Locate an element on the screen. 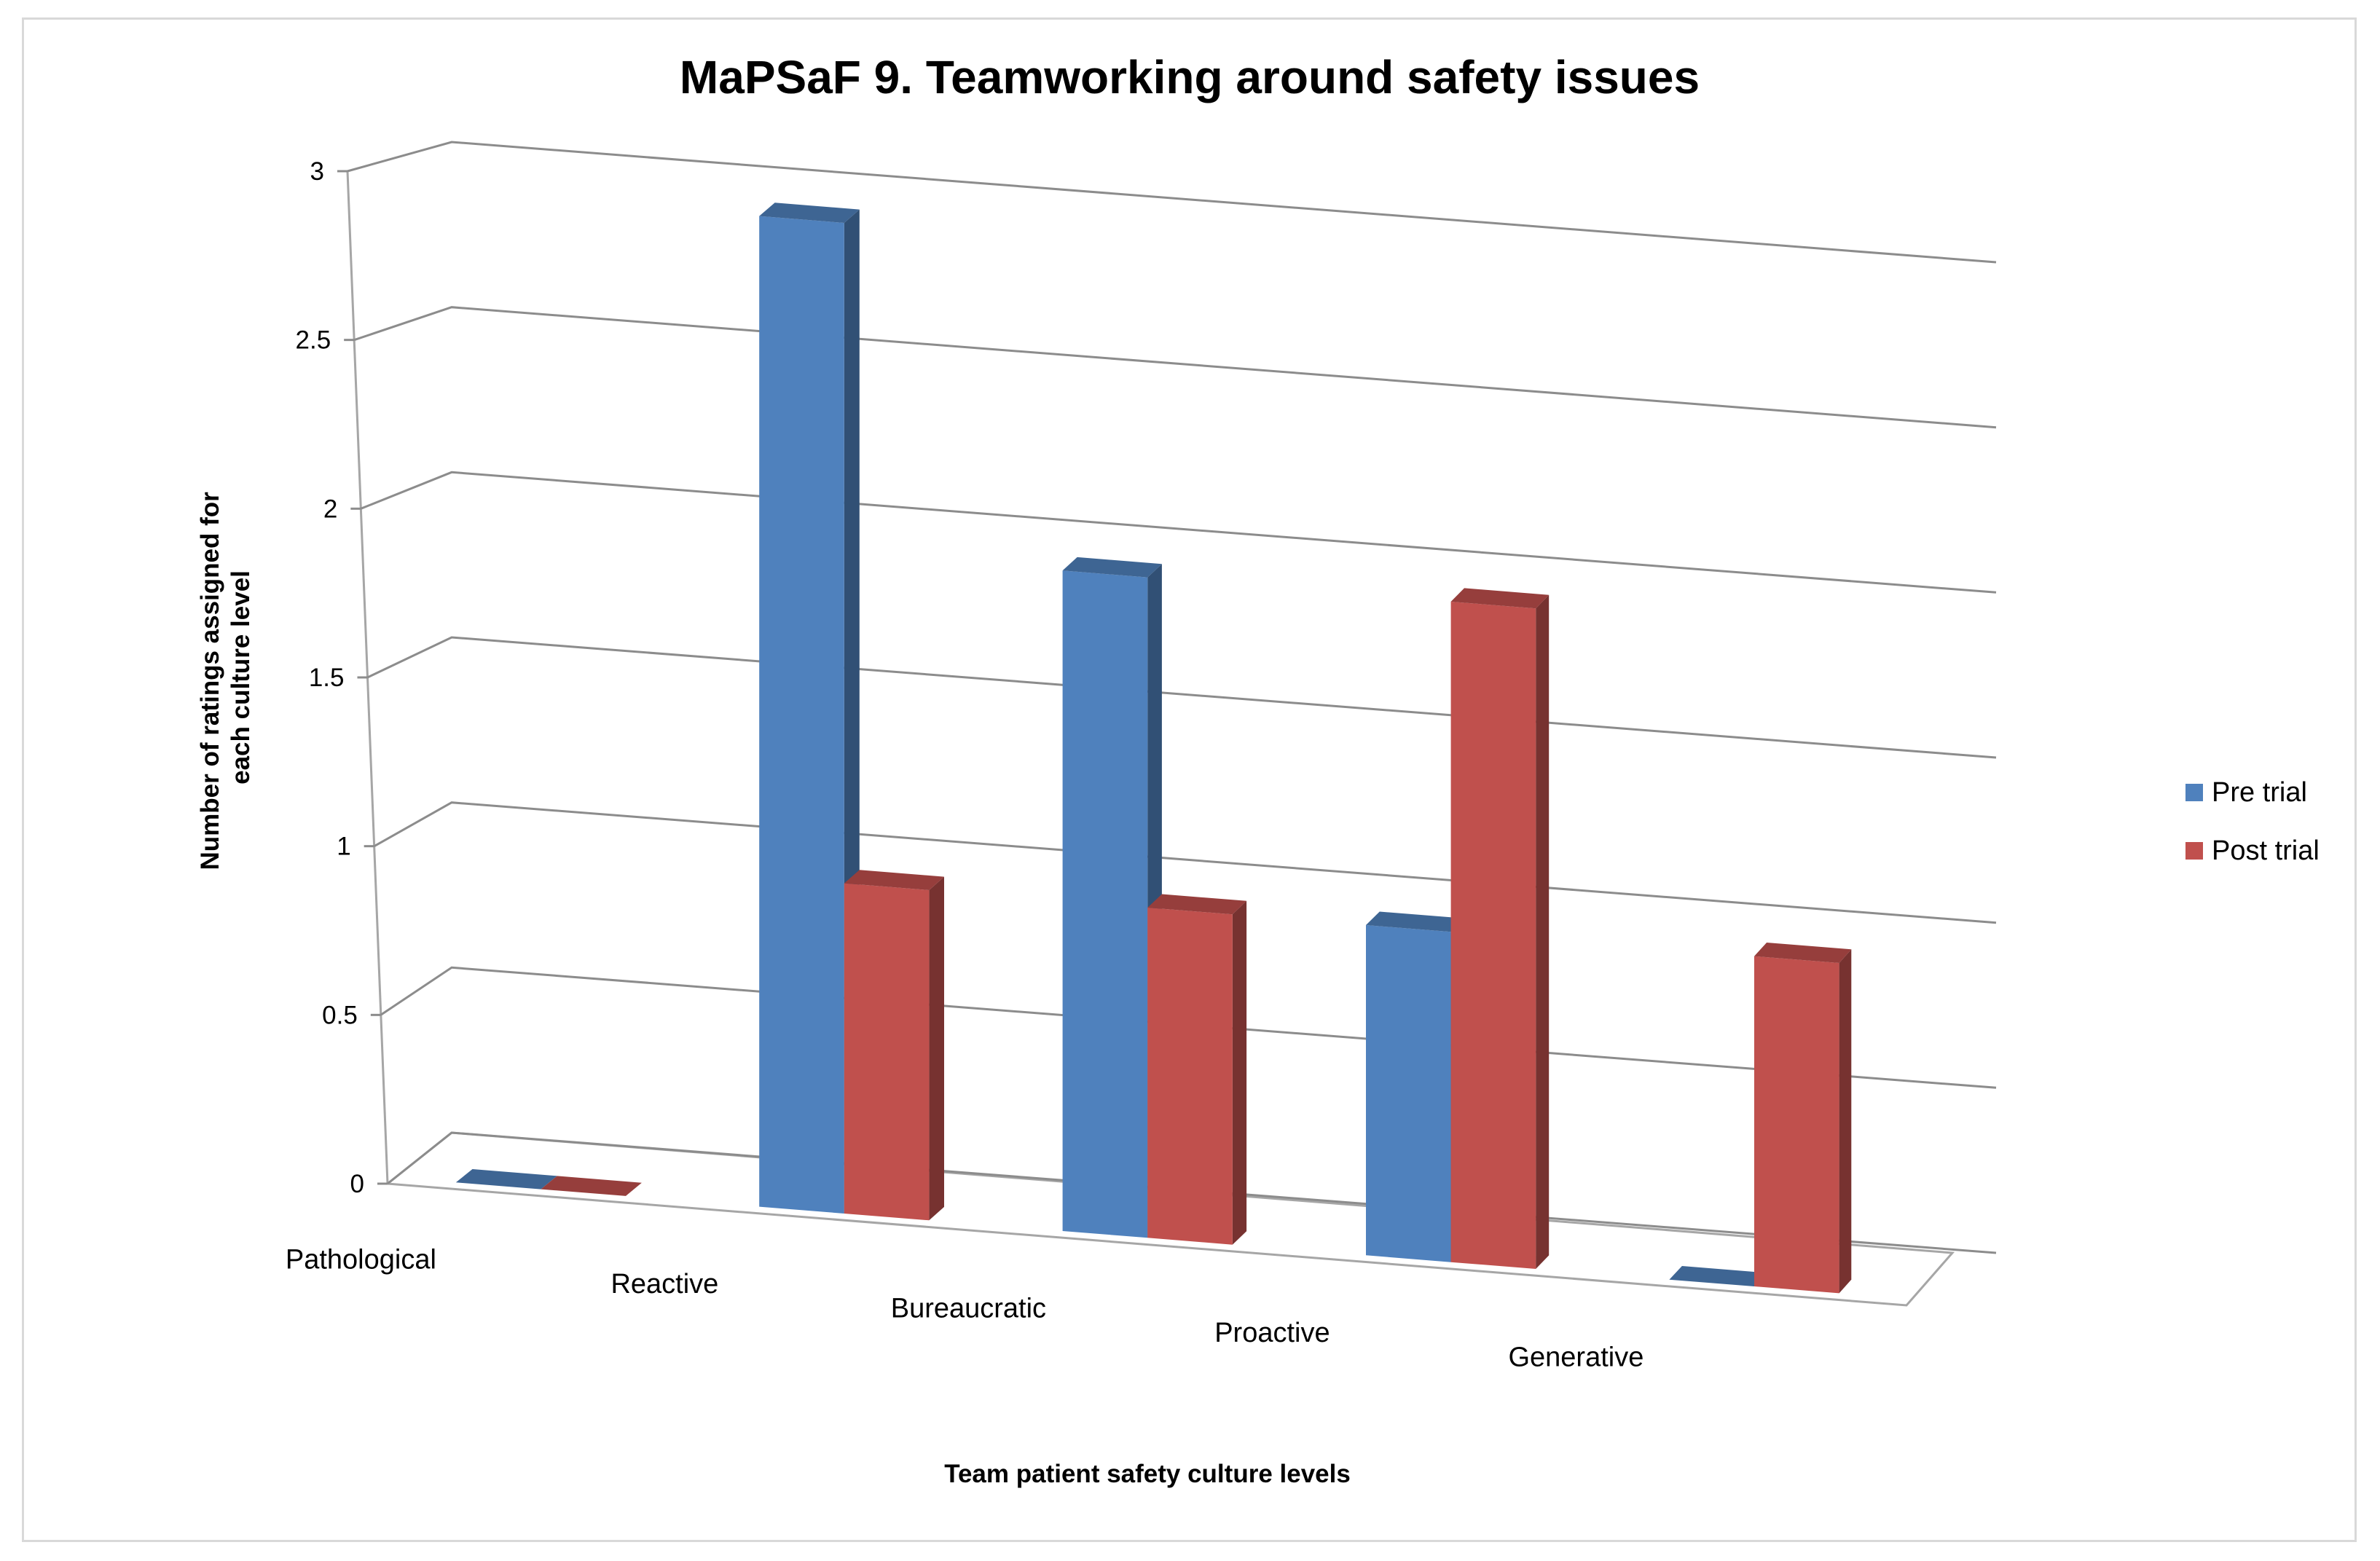 Image resolution: width=2380 pixels, height=1561 pixels. legend-label: Post trial is located at coordinates (2266, 850).